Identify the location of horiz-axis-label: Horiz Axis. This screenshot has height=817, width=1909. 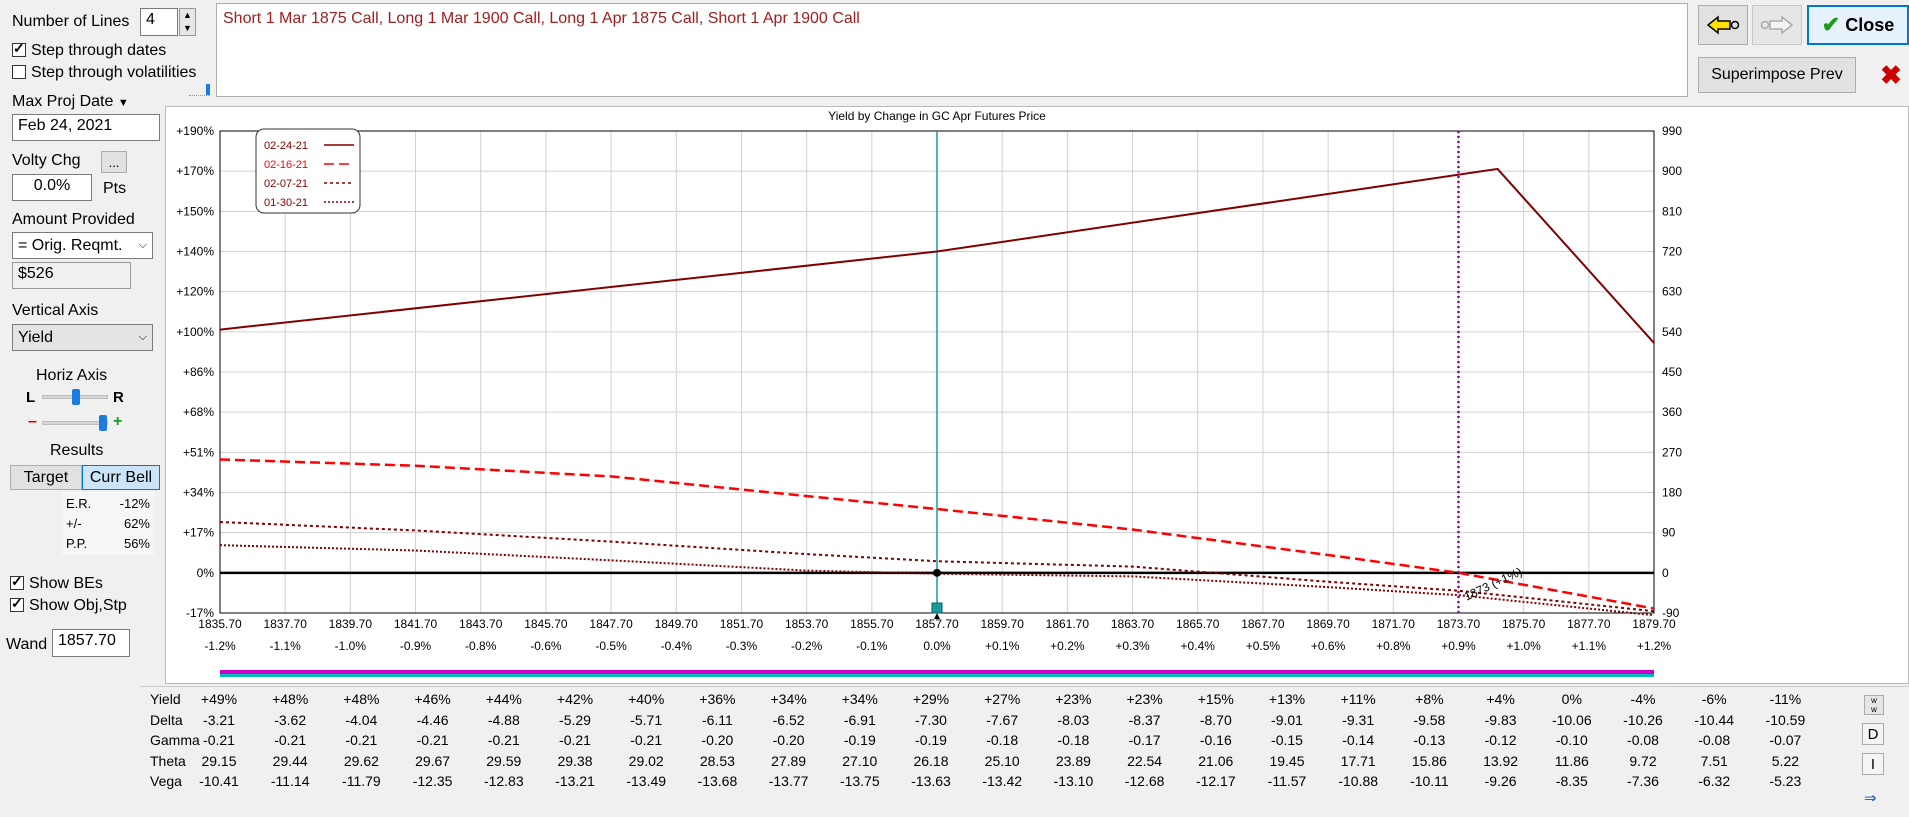
(72, 375).